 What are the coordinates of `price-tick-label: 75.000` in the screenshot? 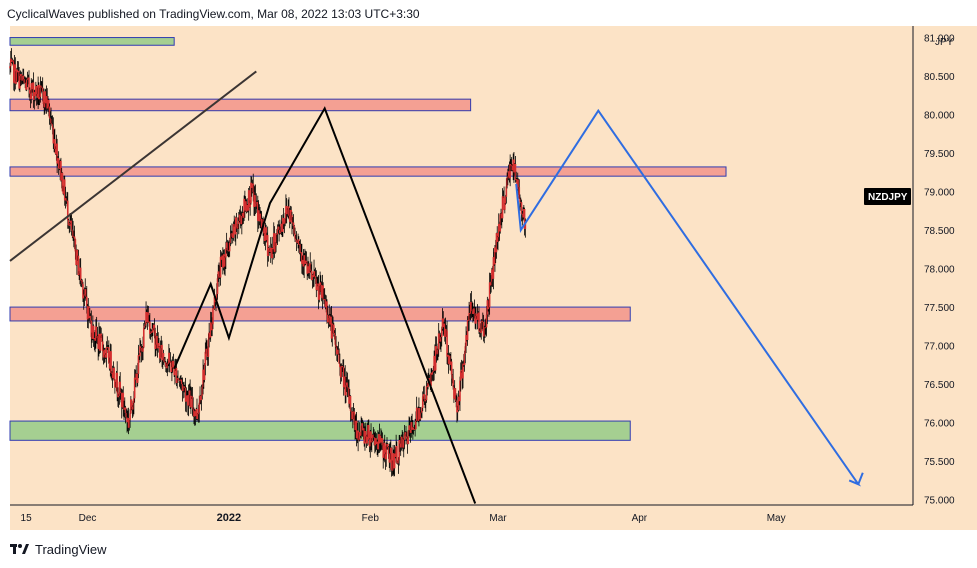 It's located at (939, 501).